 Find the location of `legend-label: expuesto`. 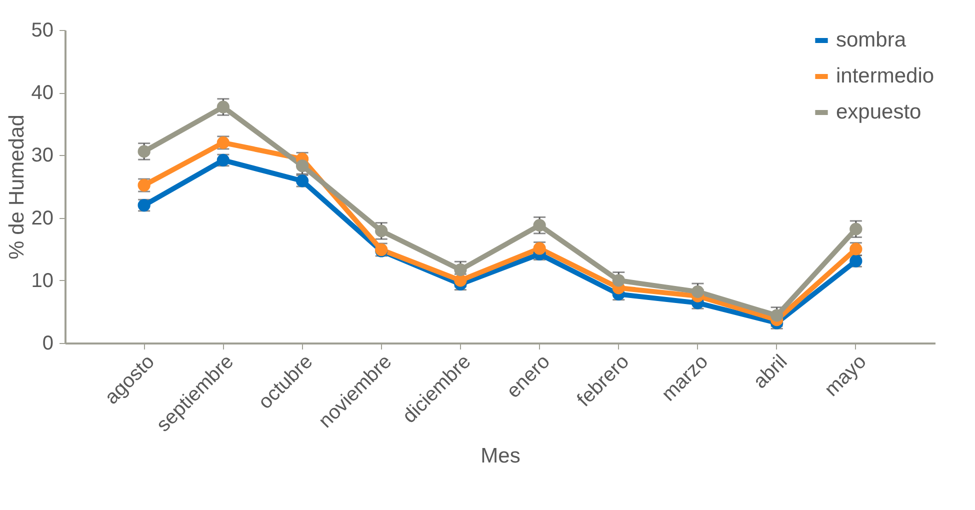

legend-label: expuesto is located at coordinates (879, 112).